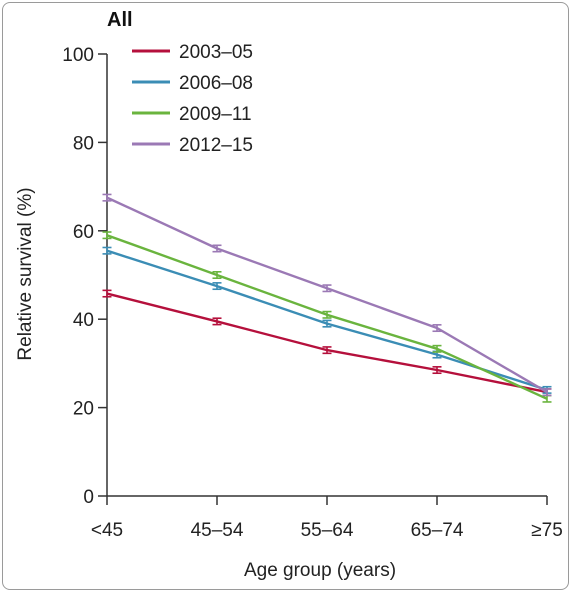 This screenshot has width=571, height=592. I want to click on y-tick-label: 0, so click(88, 497).